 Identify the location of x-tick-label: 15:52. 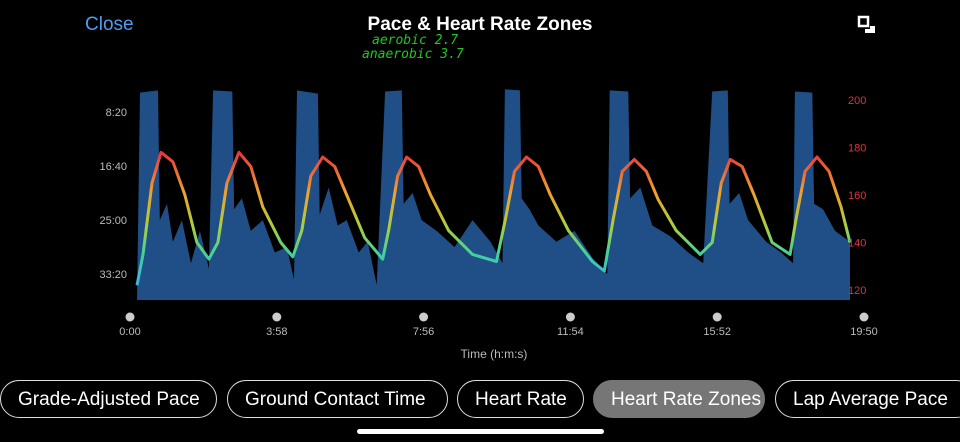
(717, 332).